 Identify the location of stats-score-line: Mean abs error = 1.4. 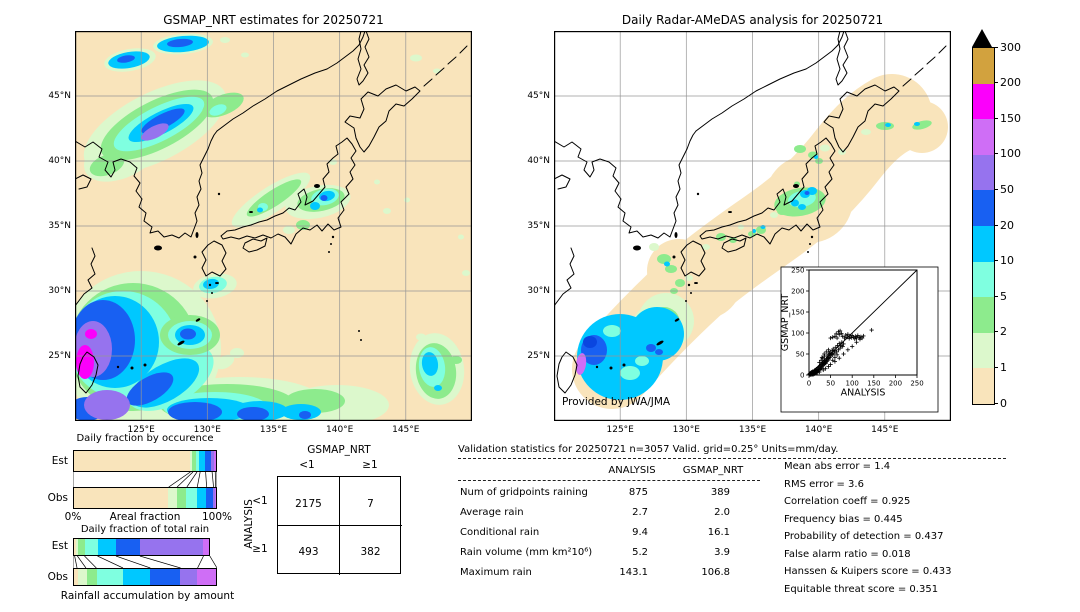
(837, 466).